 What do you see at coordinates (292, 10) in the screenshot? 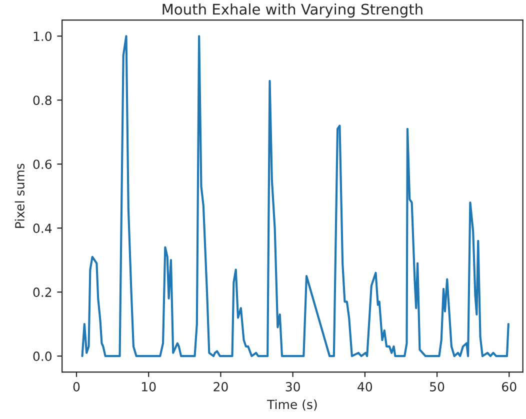
I see `chart-title: Mouth Exhale with Varying Strength` at bounding box center [292, 10].